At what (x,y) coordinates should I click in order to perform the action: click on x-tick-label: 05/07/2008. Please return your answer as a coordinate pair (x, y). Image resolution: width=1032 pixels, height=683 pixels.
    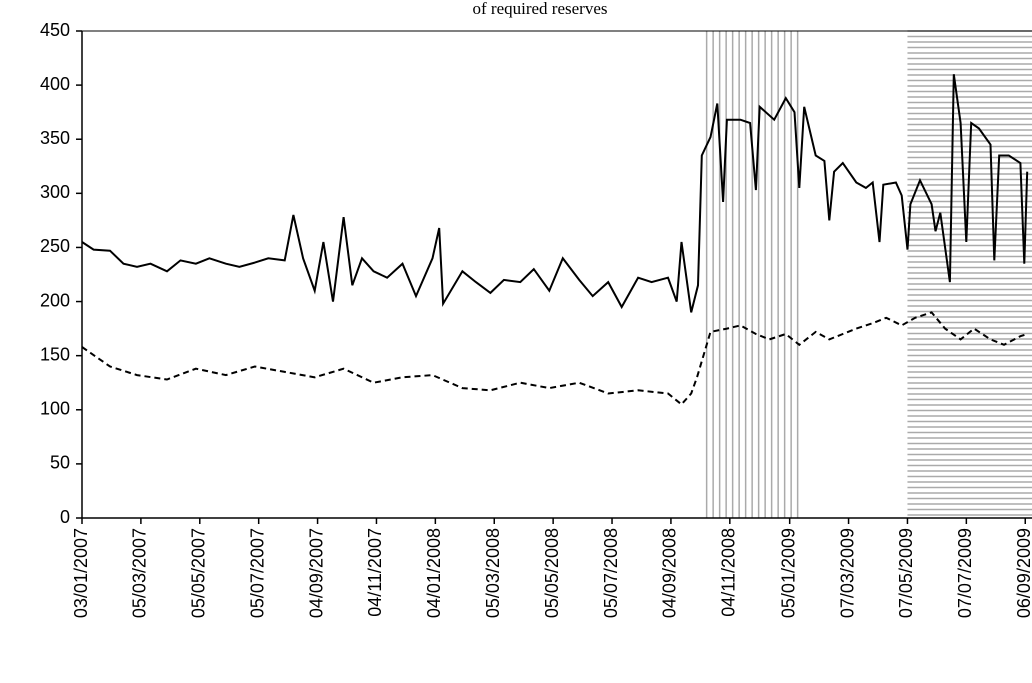
    Looking at the image, I should click on (611, 573).